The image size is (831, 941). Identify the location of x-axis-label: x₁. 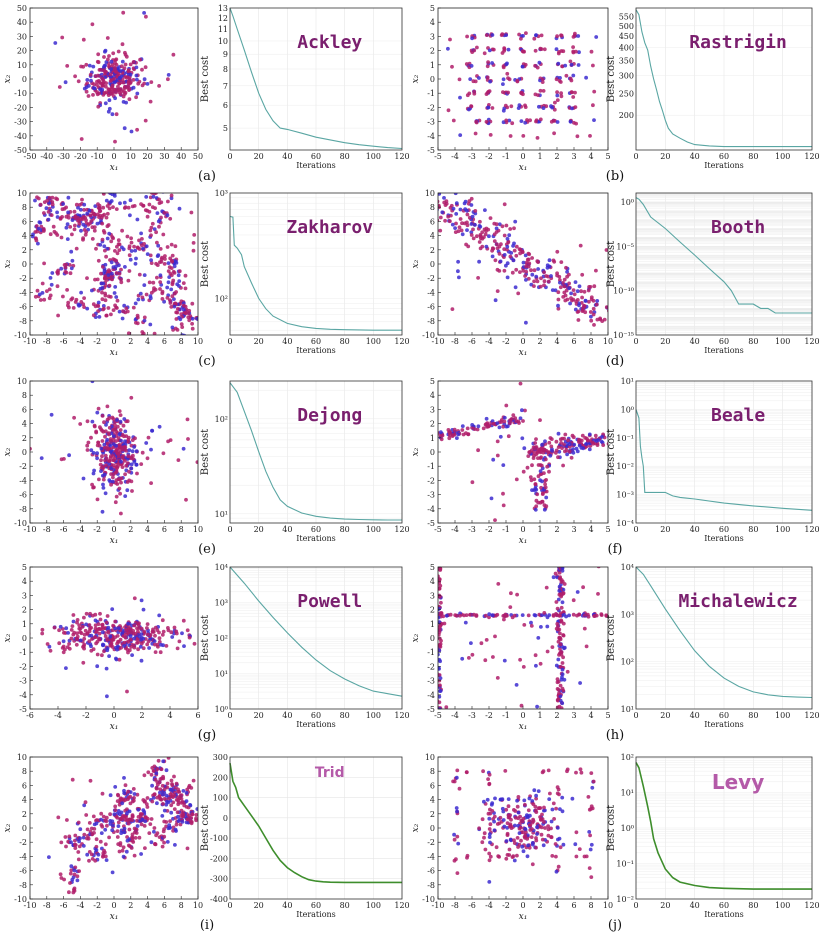
(114, 168).